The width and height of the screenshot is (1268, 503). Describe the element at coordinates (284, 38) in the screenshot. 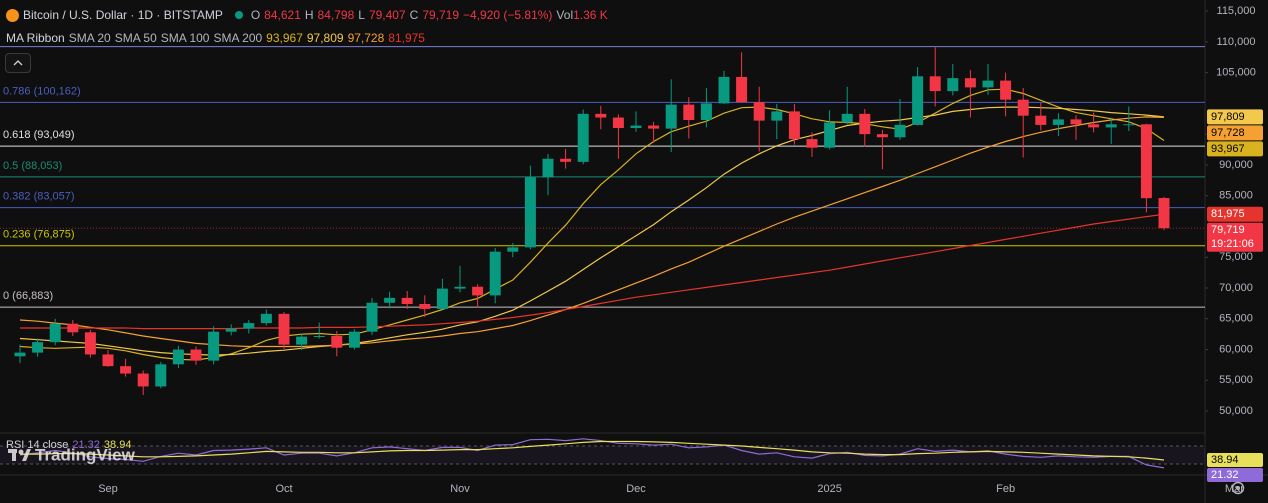

I see `indicator-value: 93,967` at that location.